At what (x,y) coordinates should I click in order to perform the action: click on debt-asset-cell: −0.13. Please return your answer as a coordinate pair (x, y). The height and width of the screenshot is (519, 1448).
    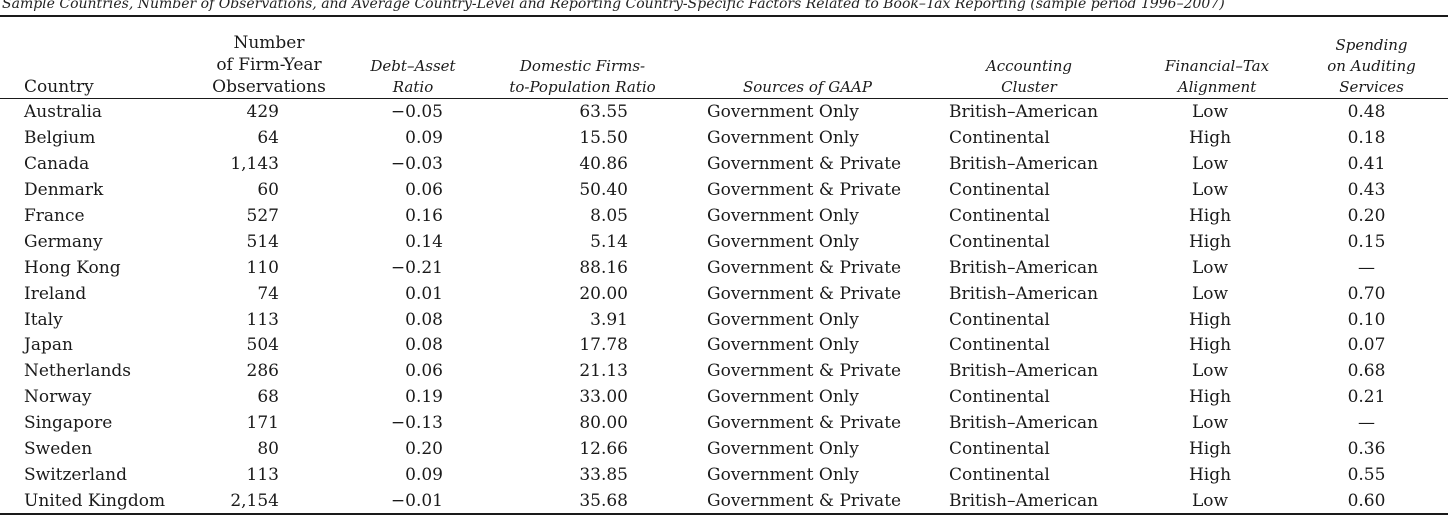
    Looking at the image, I should click on (416, 423).